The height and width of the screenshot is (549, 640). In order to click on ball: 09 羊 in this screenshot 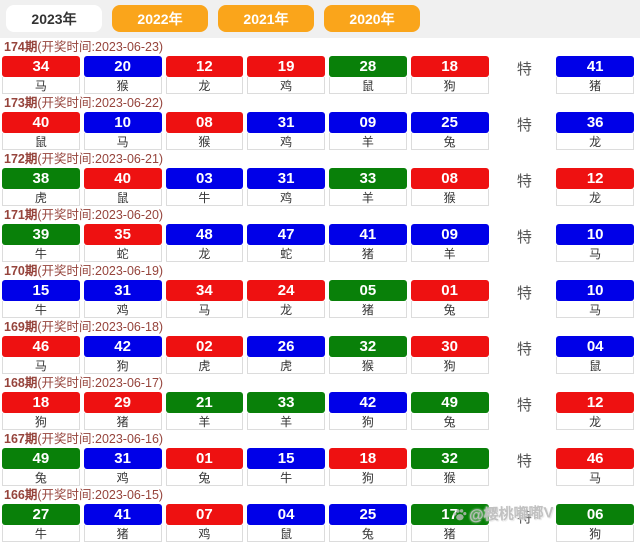, I will do `click(368, 131)`.